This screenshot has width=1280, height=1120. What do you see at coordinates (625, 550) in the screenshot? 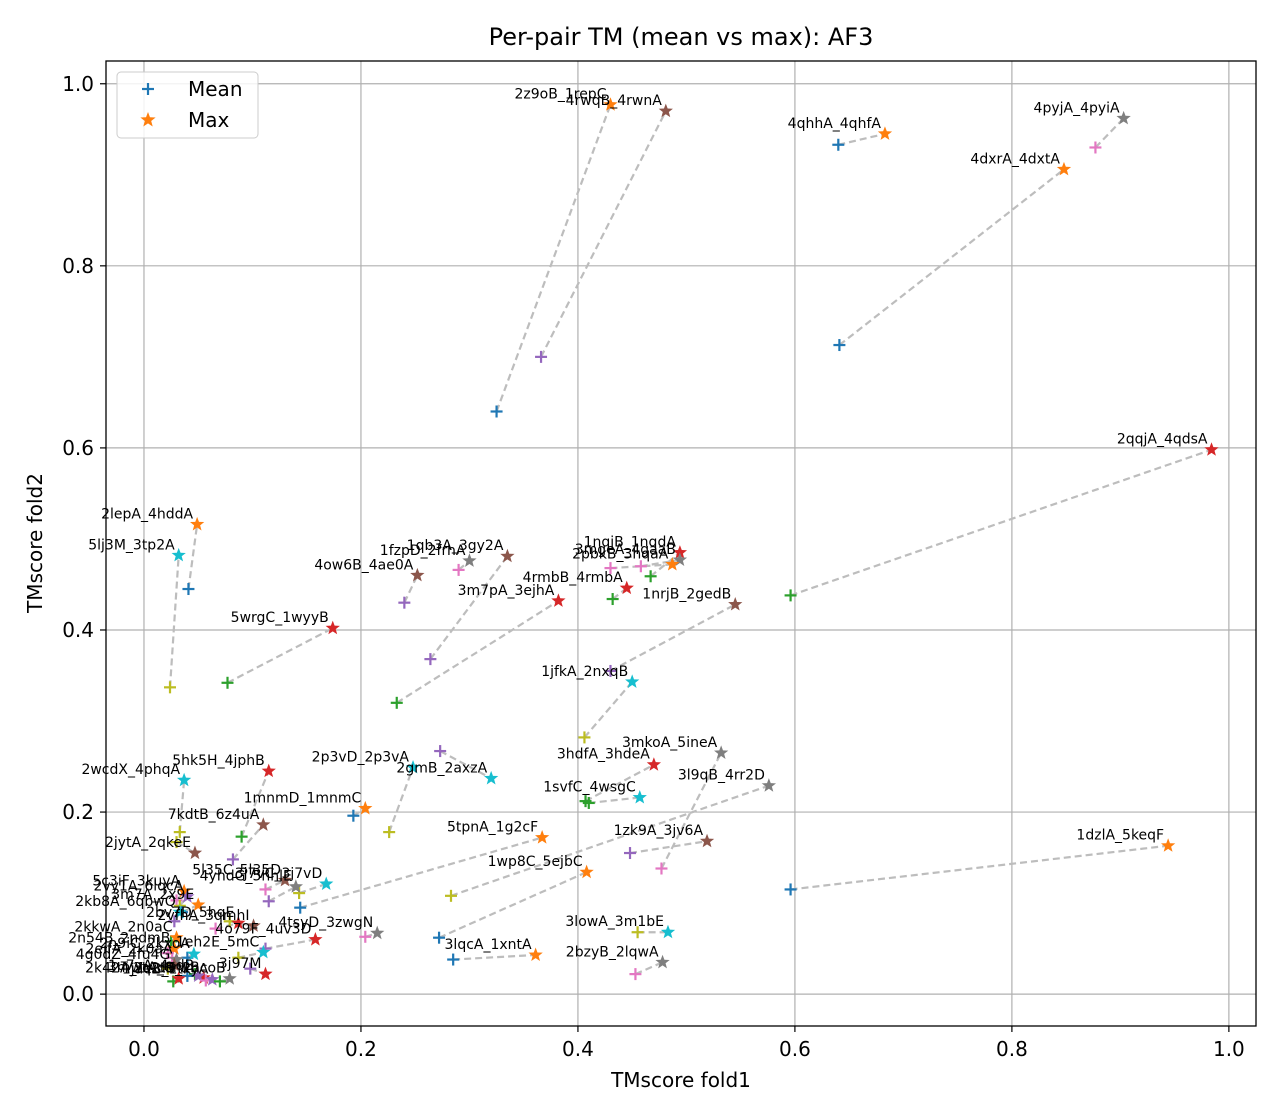
I see `pair-label: 3mgeA_4gaaB` at bounding box center [625, 550].